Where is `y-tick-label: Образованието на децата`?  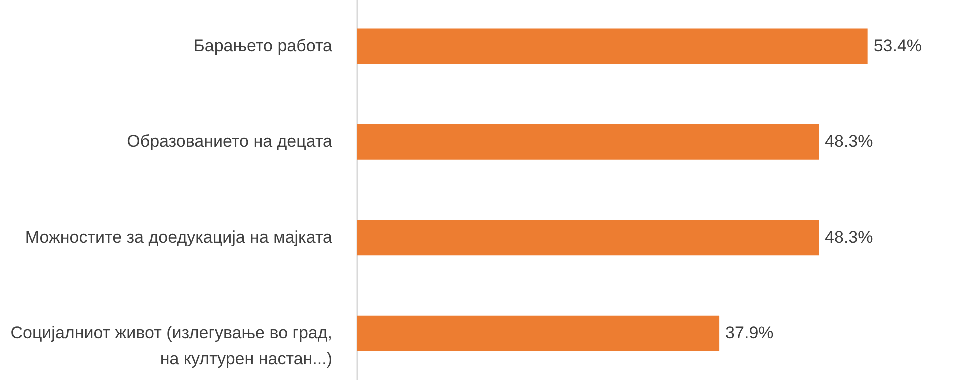
y-tick-label: Образованието на децата is located at coordinates (230, 142).